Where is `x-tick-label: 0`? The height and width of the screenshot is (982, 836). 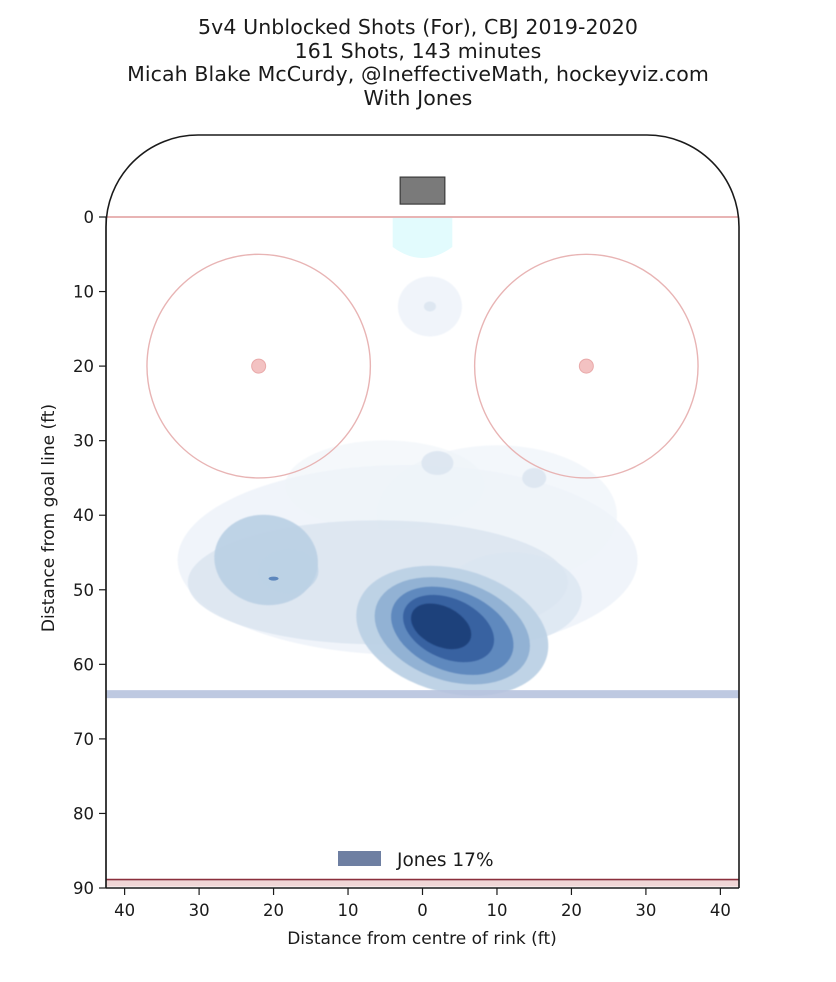 x-tick-label: 0 is located at coordinates (422, 910).